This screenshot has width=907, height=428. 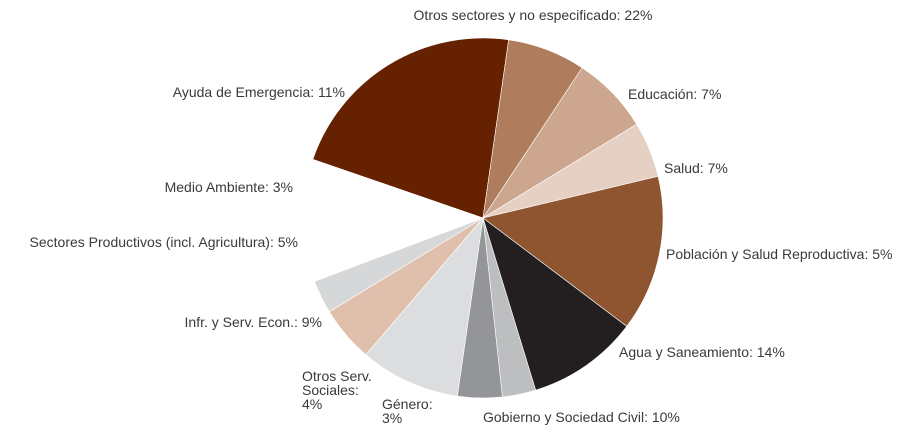 I want to click on slice-label-infr-y-serv-econ: Infr. y Serv. Econ.: 9%, so click(x=253, y=322).